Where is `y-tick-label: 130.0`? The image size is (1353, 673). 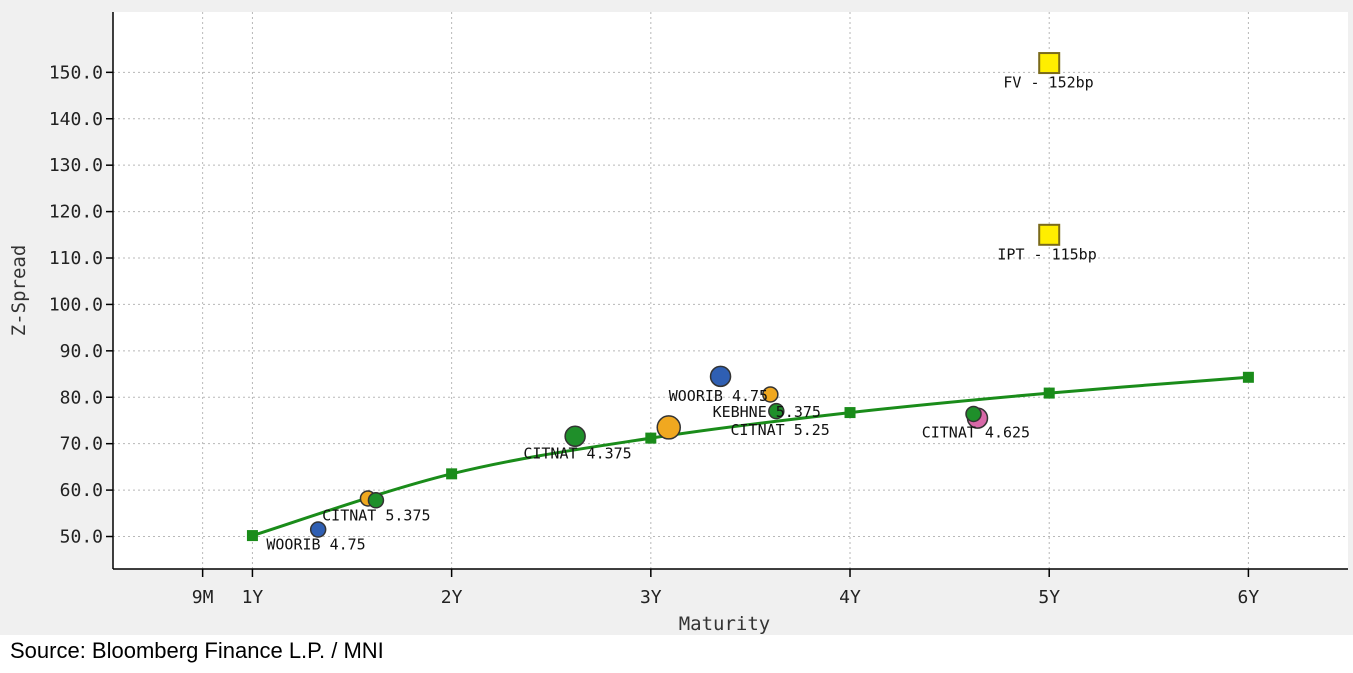
y-tick-label: 130.0 is located at coordinates (76, 165).